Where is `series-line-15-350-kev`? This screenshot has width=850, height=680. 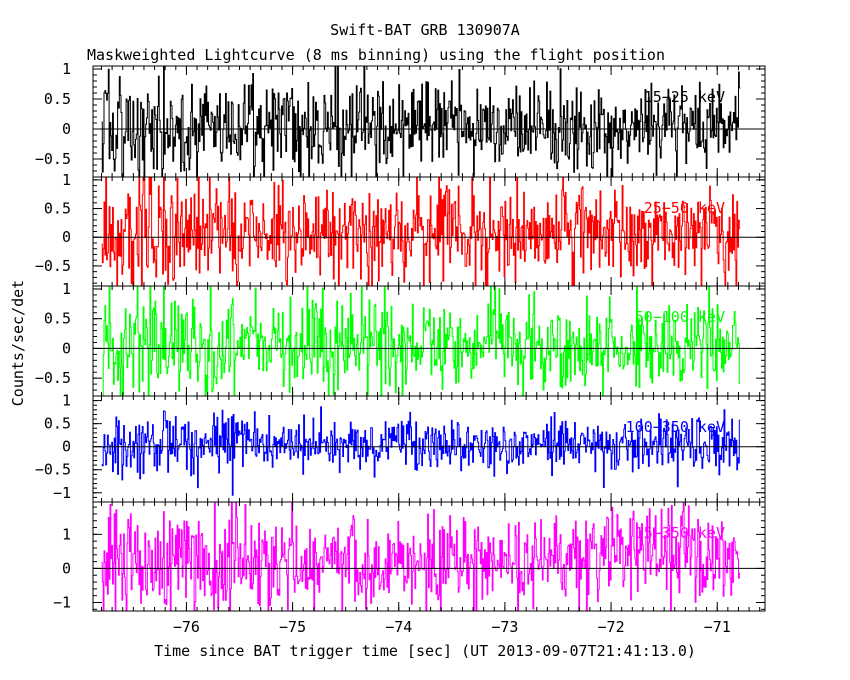 series-line-15-350-kev is located at coordinates (421, 556).